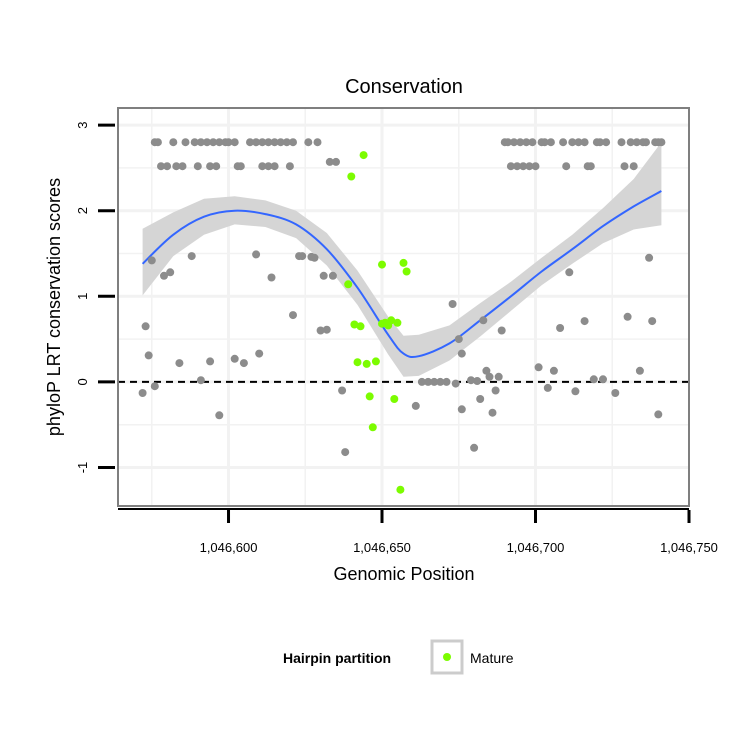 The height and width of the screenshot is (750, 750). I want to click on chart-title: Conservation, so click(404, 87).